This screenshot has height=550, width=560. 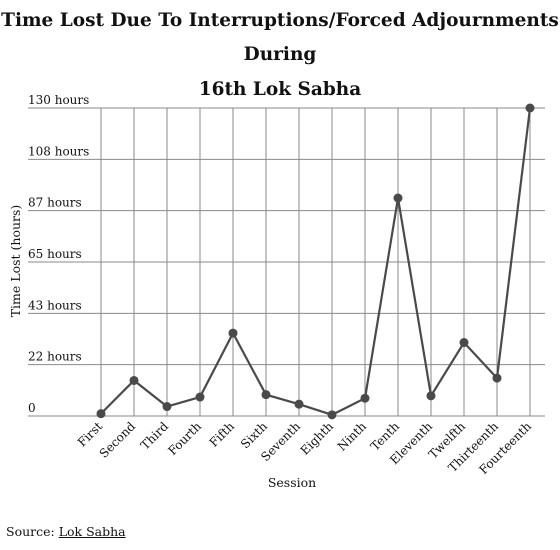 I want to click on x-tick-label: Ninth, so click(x=352, y=436).